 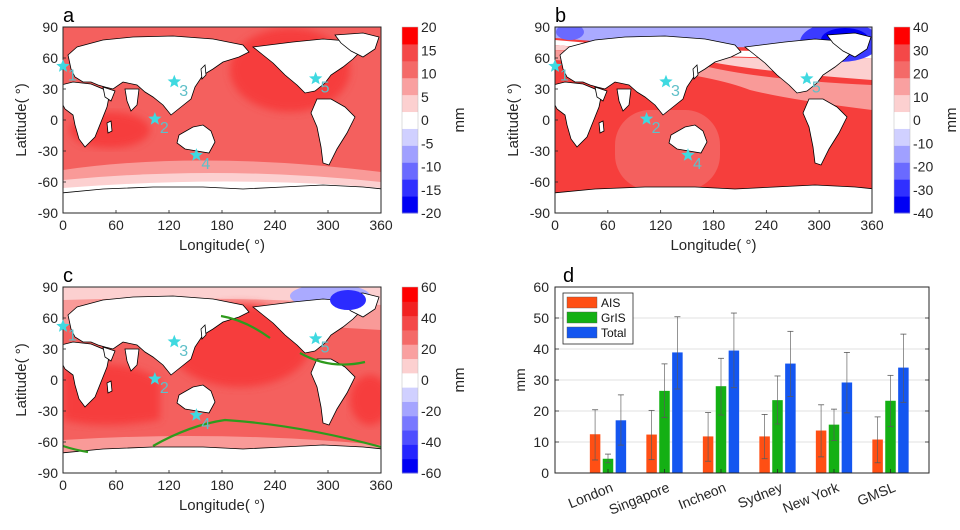 What do you see at coordinates (431, 167) in the screenshot?
I see `colorbar-tick-label: -10` at bounding box center [431, 167].